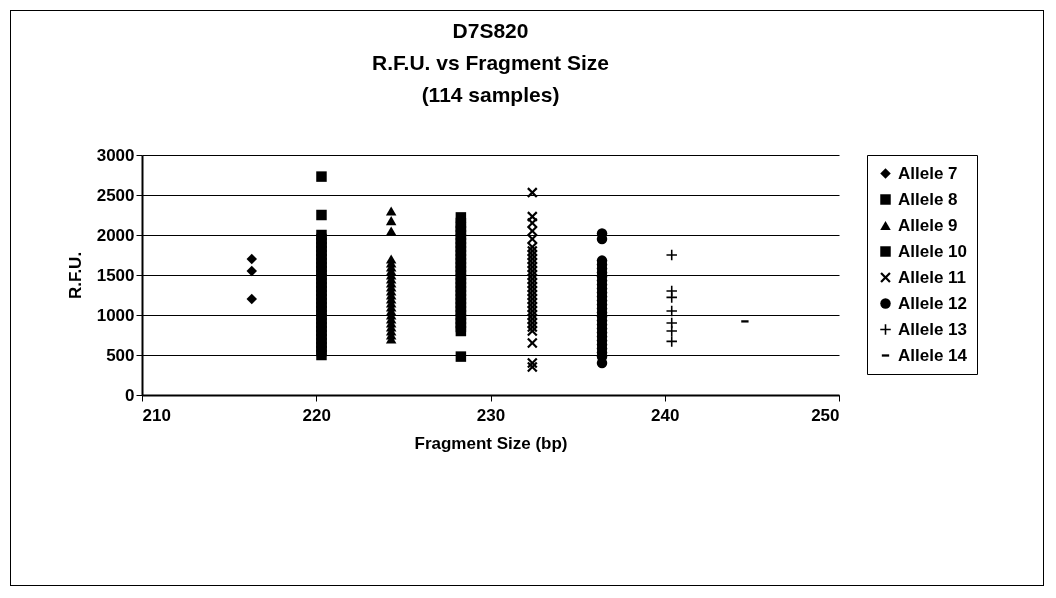  What do you see at coordinates (490, 62) in the screenshot?
I see `chart-title: D7S820 R.F.U. vs Fragment Size (114 samples)` at bounding box center [490, 62].